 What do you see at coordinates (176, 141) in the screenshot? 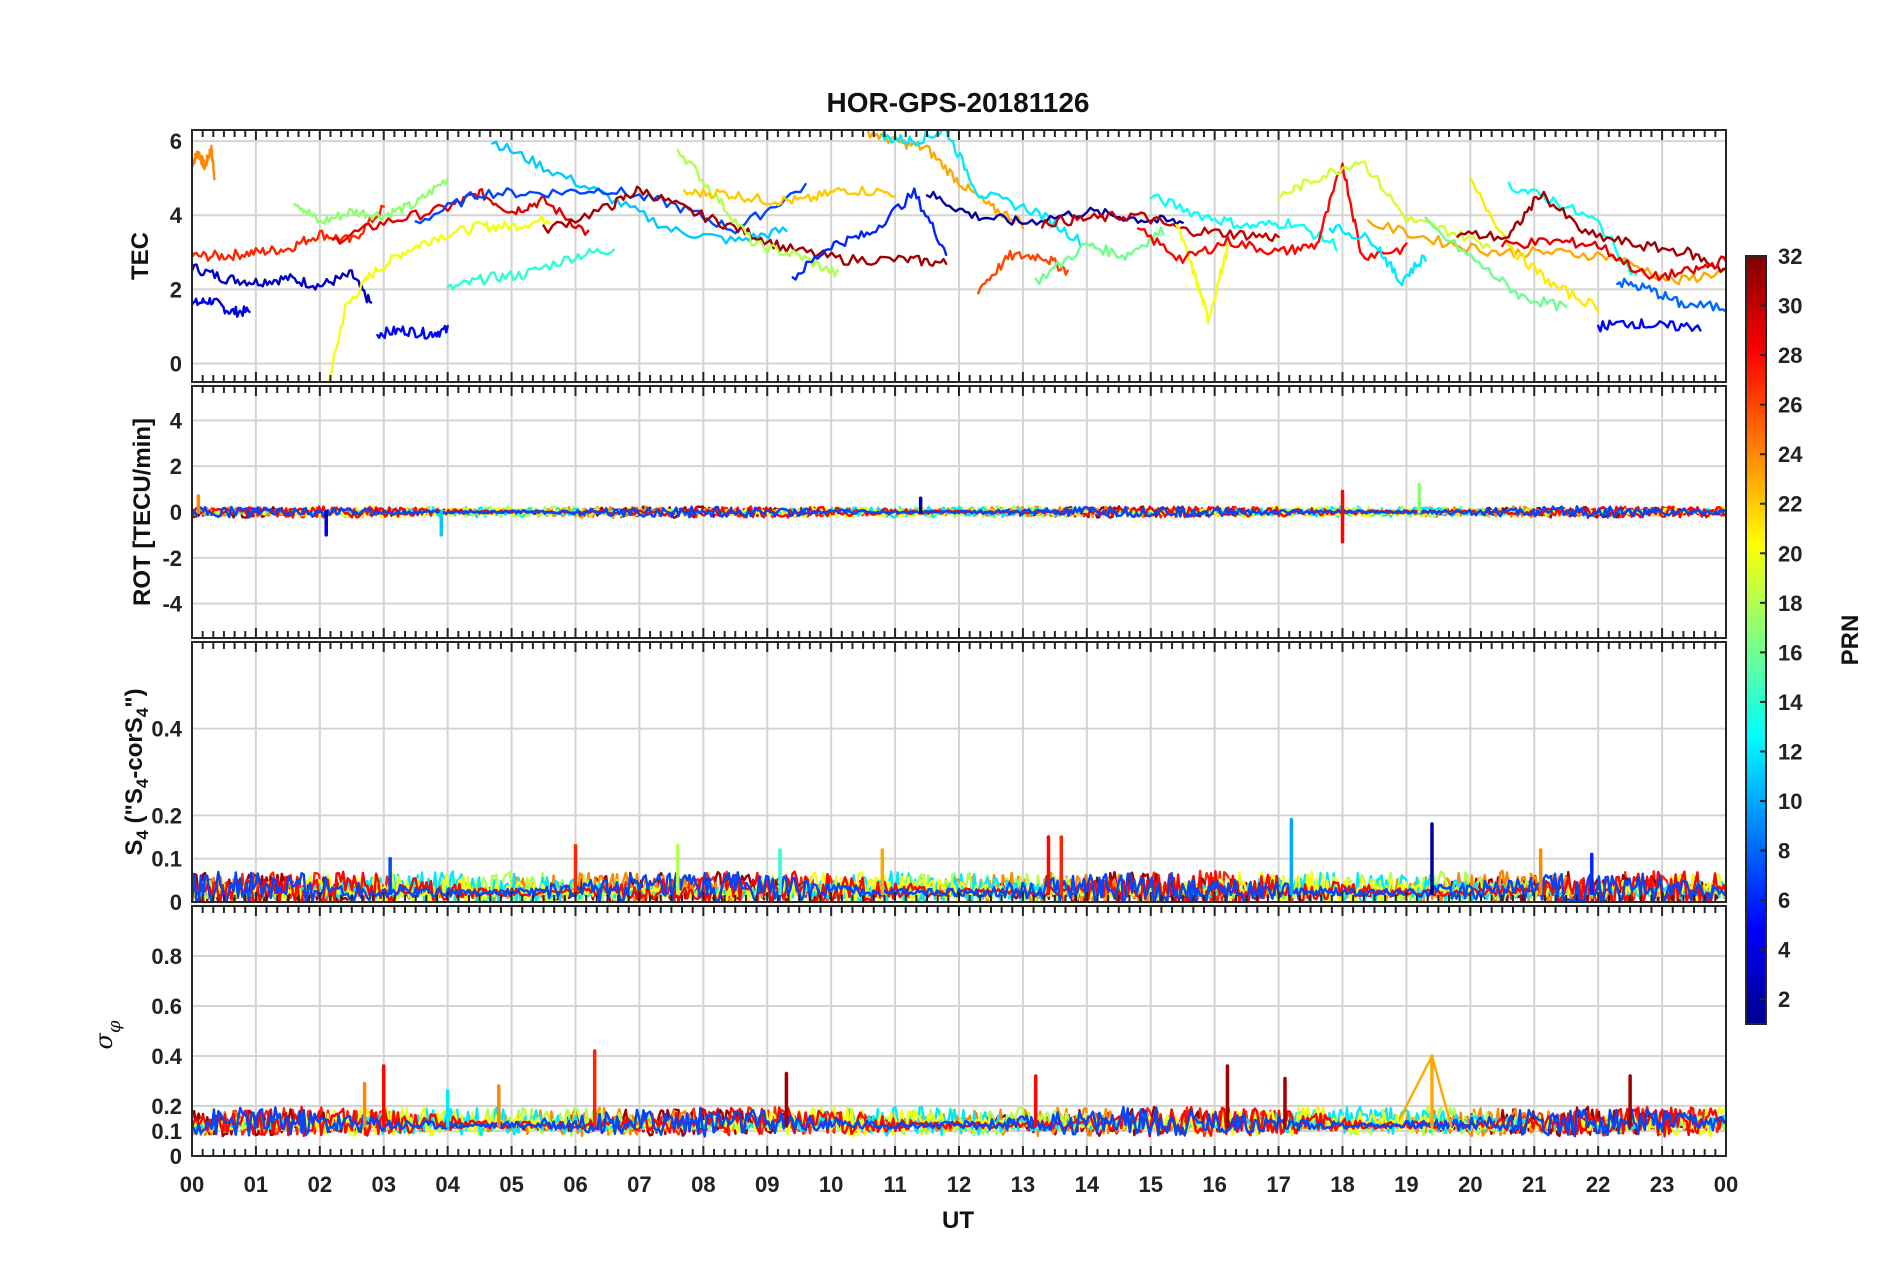
I see `y-tick-label: 6` at bounding box center [176, 141].